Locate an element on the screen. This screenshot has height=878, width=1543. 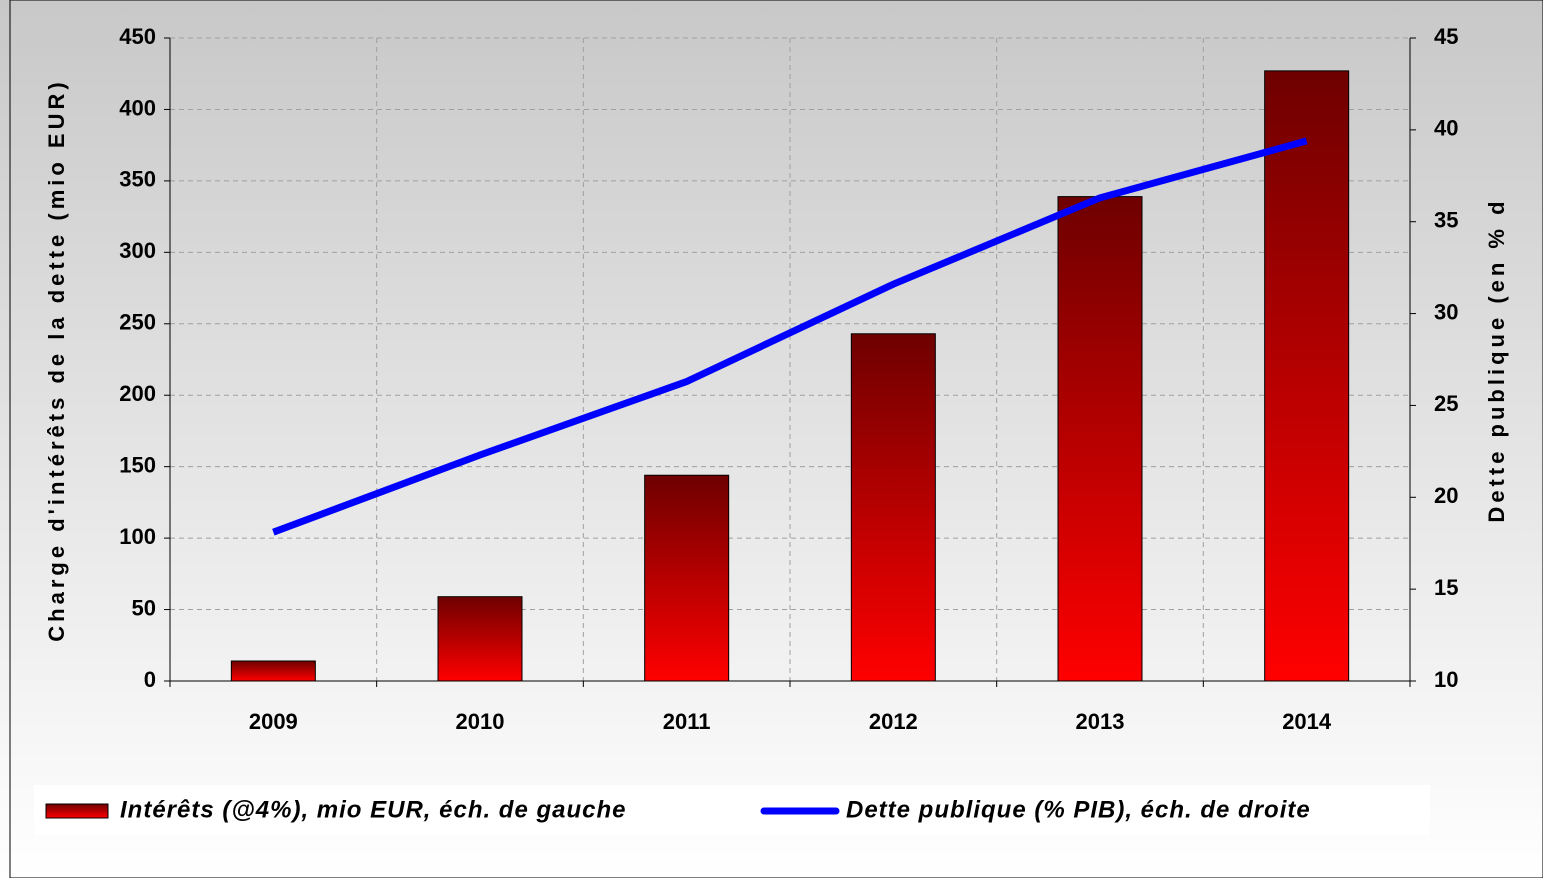
y-tick-label: 100 is located at coordinates (137, 536).